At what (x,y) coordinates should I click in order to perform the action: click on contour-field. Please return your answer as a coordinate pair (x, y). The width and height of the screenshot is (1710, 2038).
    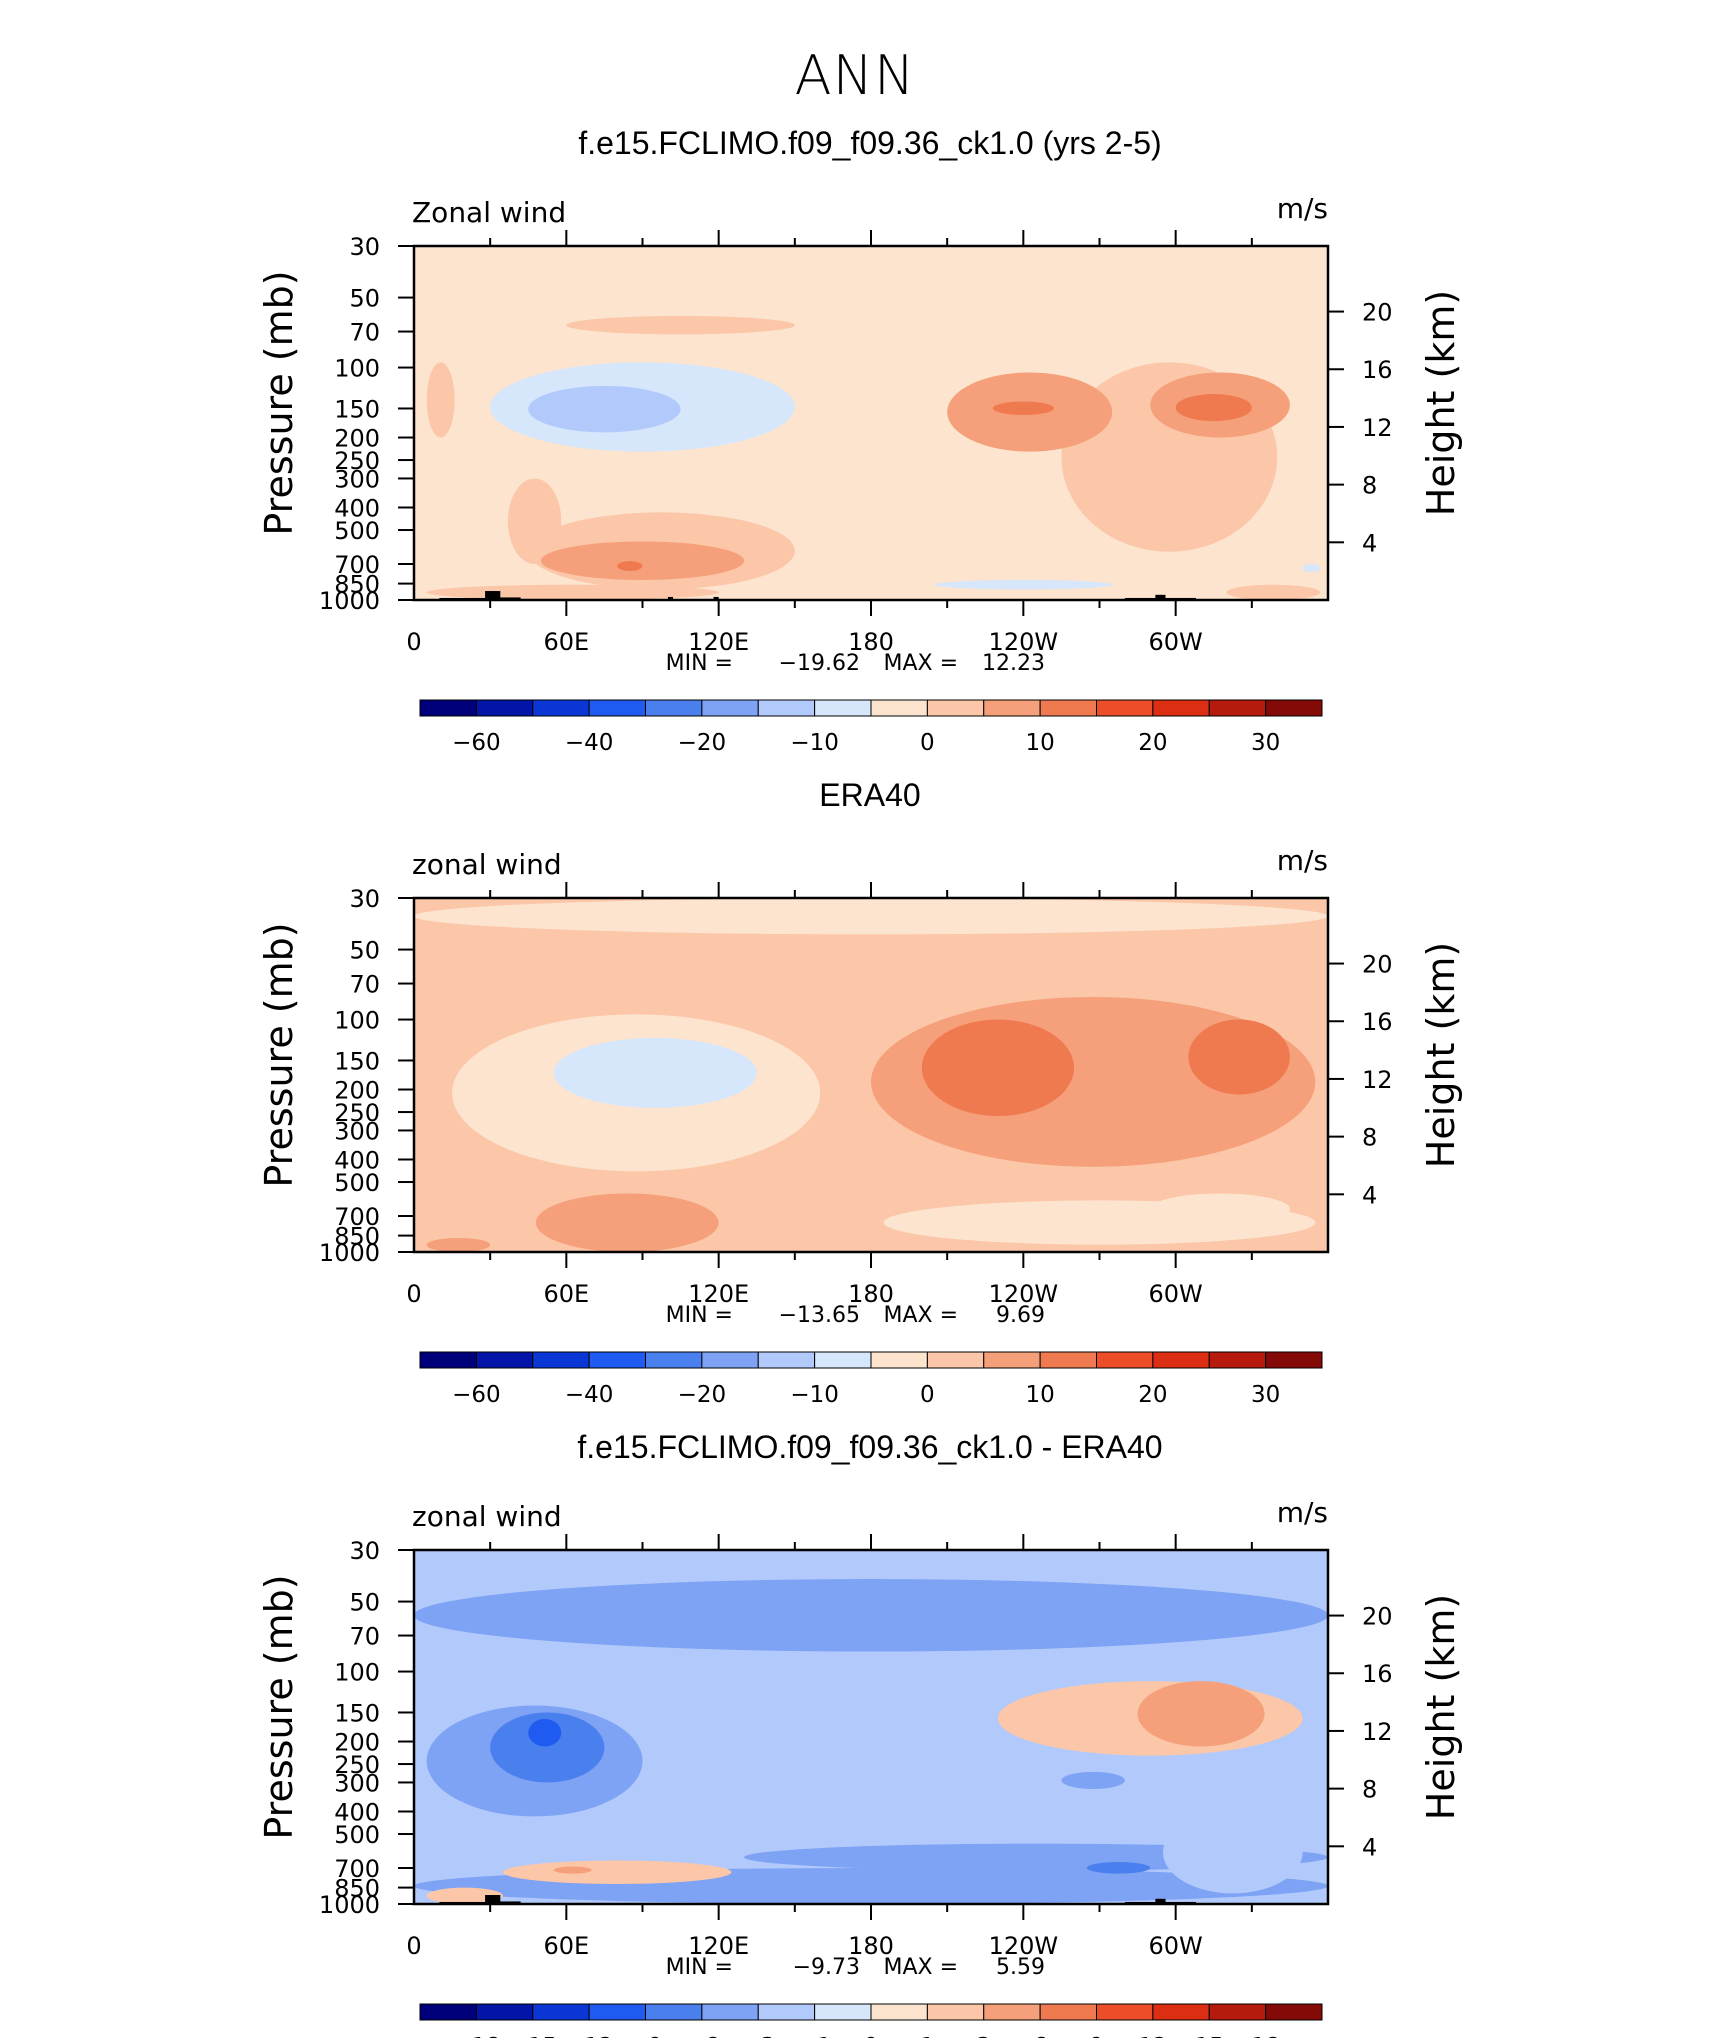
    Looking at the image, I should click on (871, 1075).